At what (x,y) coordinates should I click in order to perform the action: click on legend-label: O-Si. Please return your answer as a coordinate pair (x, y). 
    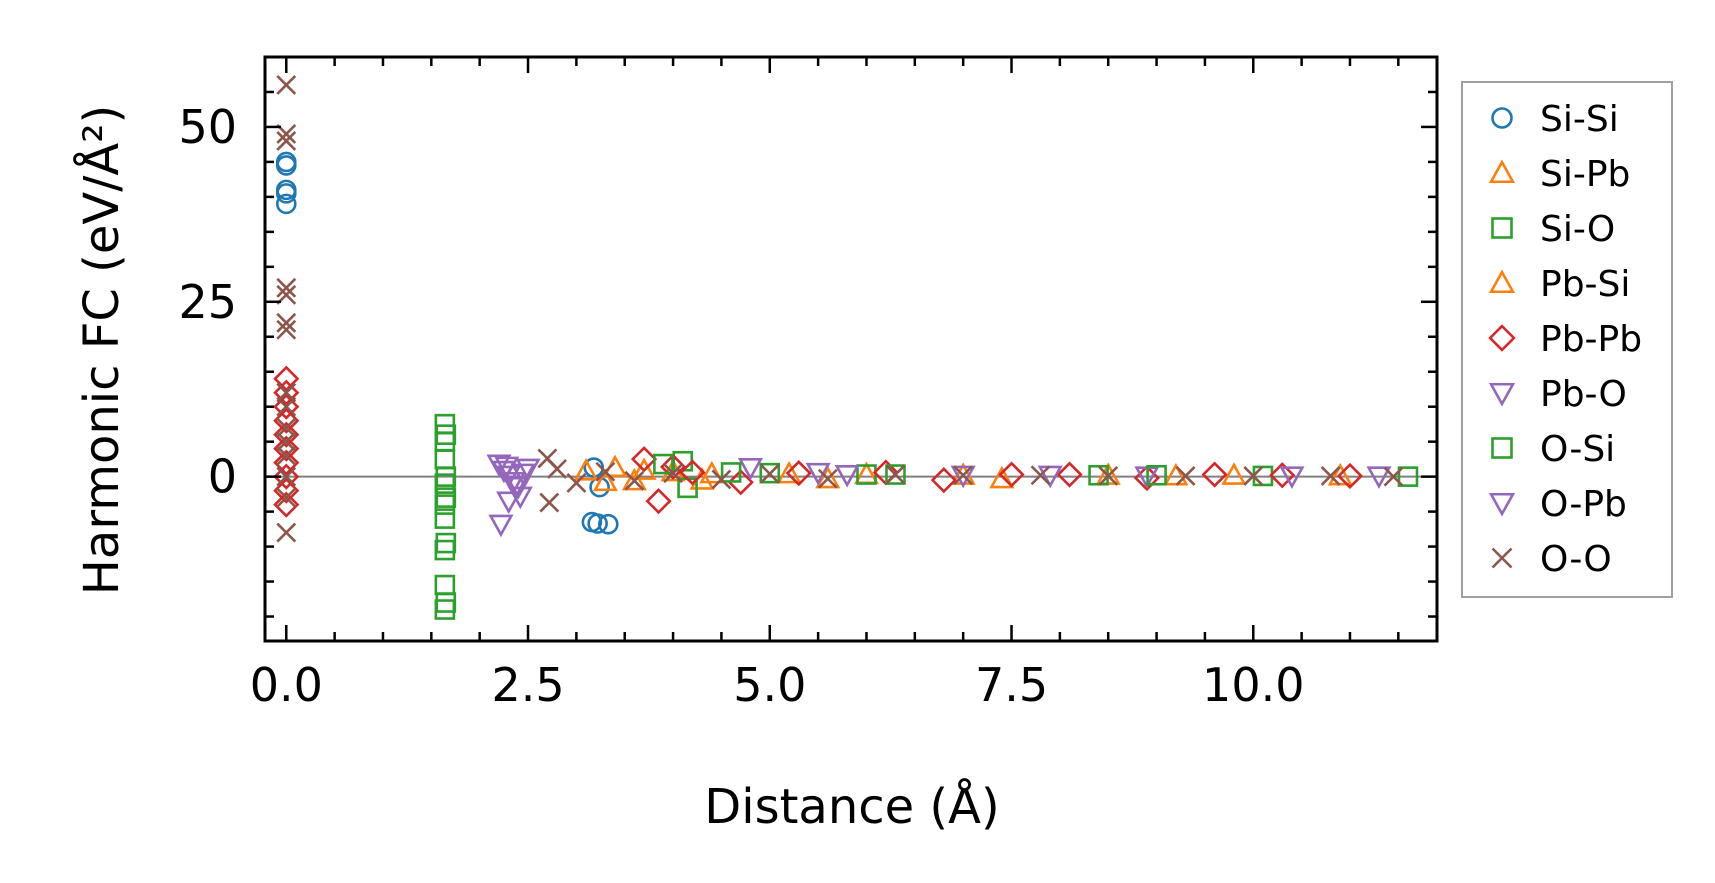
    Looking at the image, I should click on (1577, 449).